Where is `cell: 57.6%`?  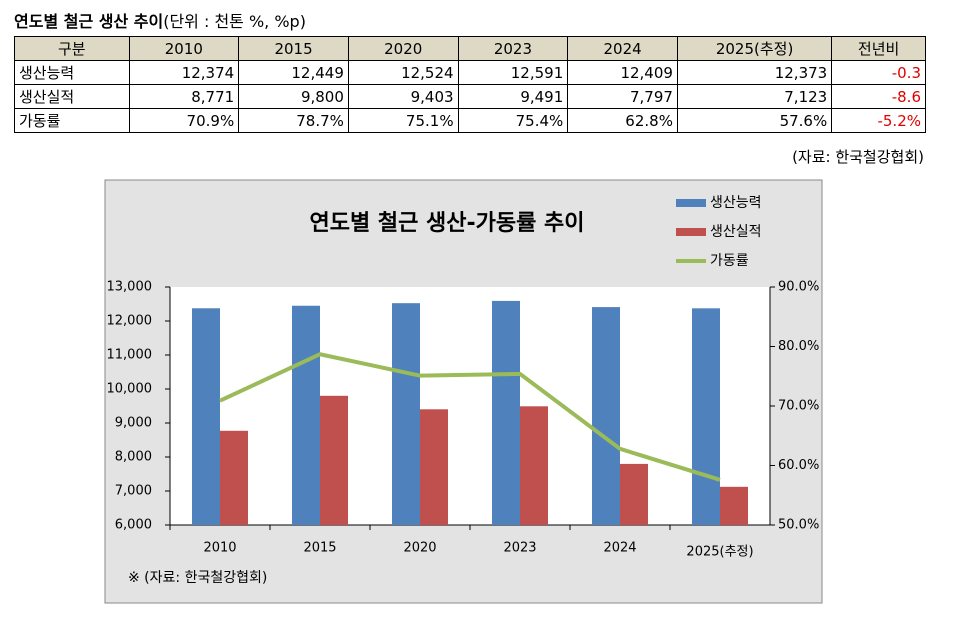
cell: 57.6% is located at coordinates (754, 120).